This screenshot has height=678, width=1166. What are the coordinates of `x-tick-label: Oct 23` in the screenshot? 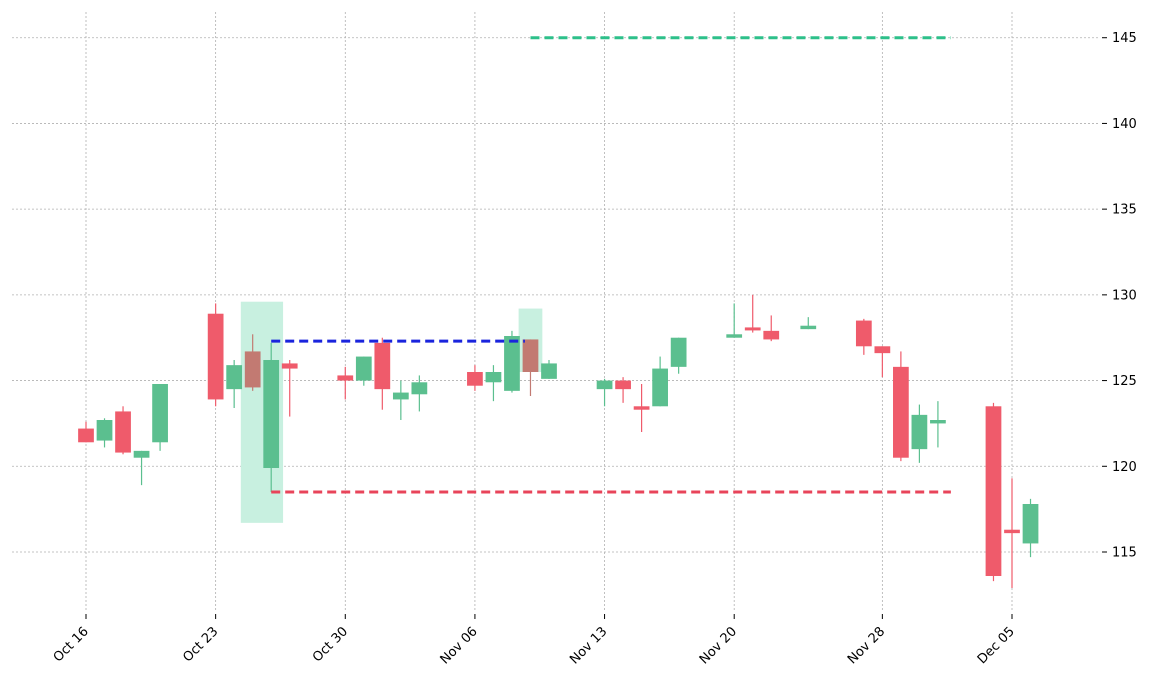 It's located at (200, 644).